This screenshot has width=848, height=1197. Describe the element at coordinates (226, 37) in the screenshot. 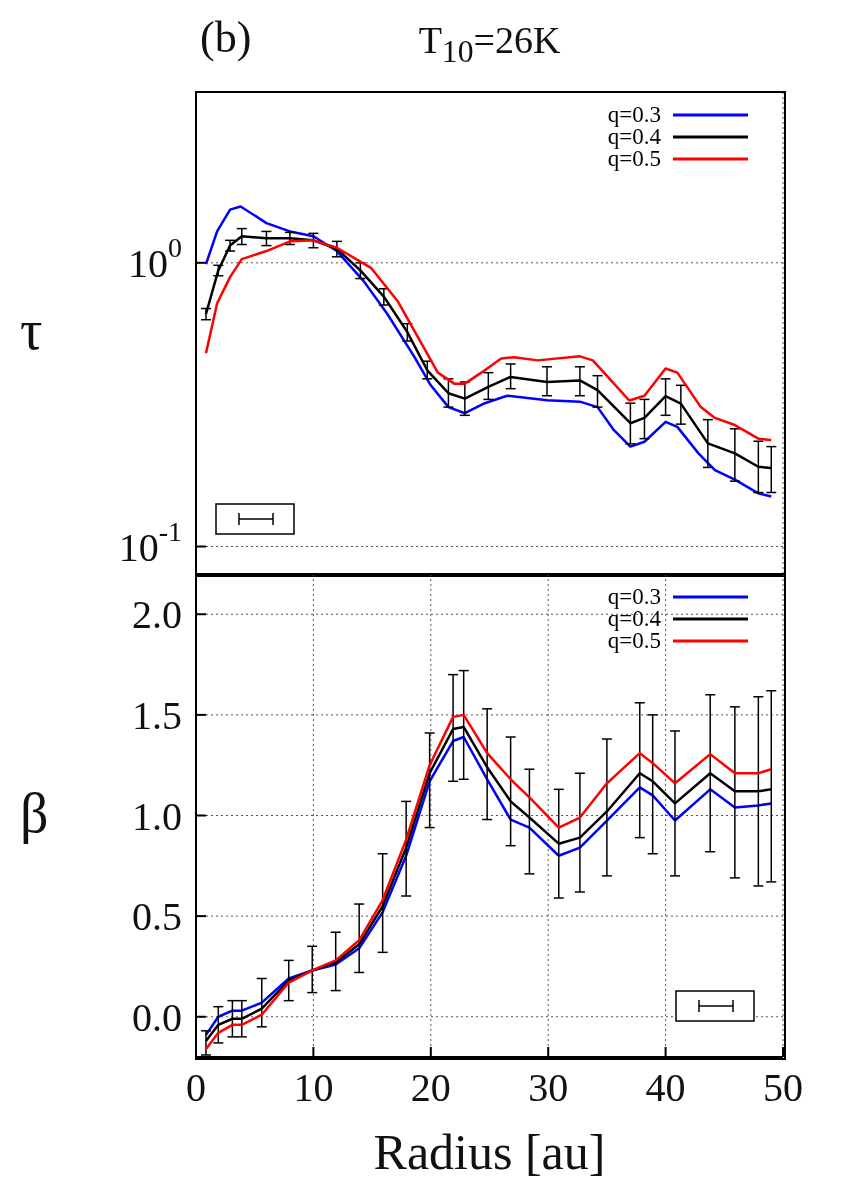

I see `text: (b)` at that location.